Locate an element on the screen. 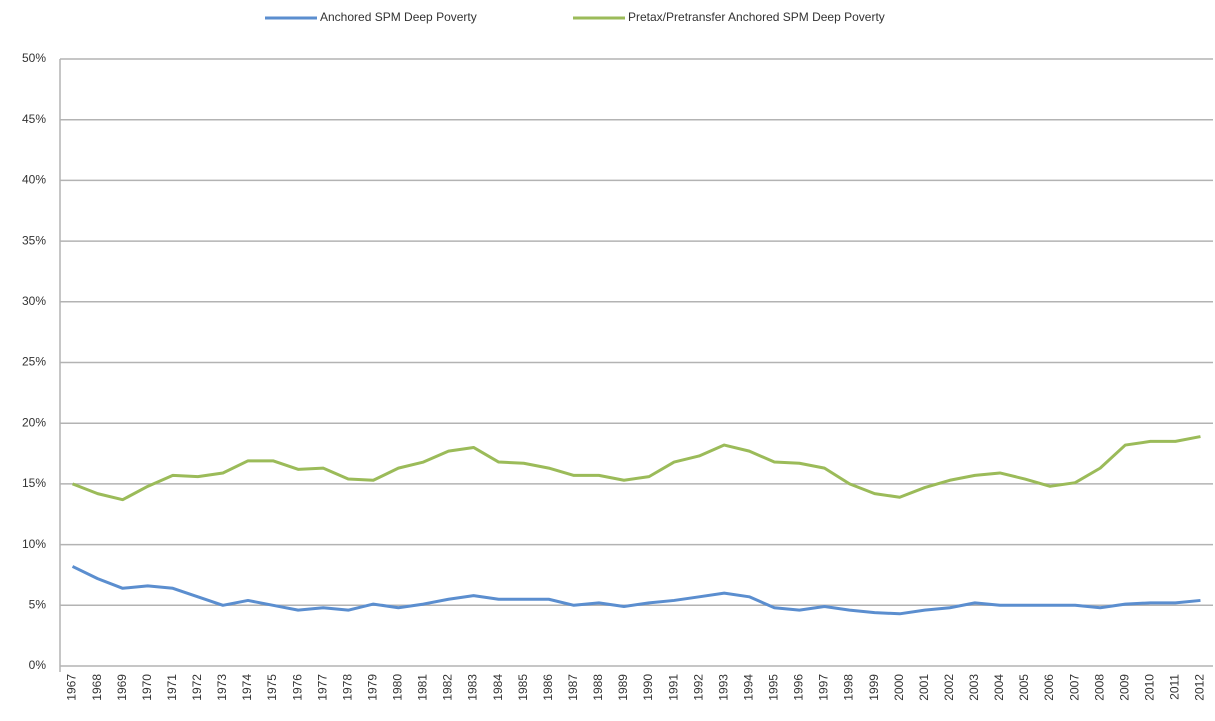  x-tick-label: 1969 is located at coordinates (122, 687).